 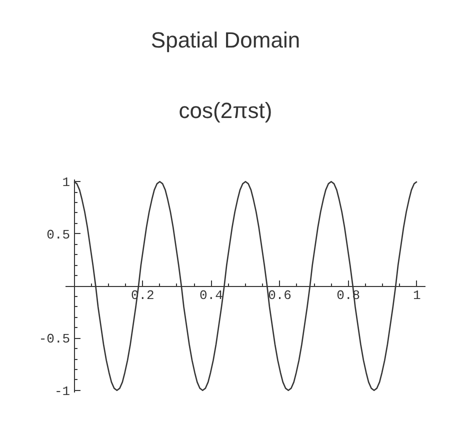 What do you see at coordinates (280, 295) in the screenshot?
I see `x-tick-label: 0.6` at bounding box center [280, 295].